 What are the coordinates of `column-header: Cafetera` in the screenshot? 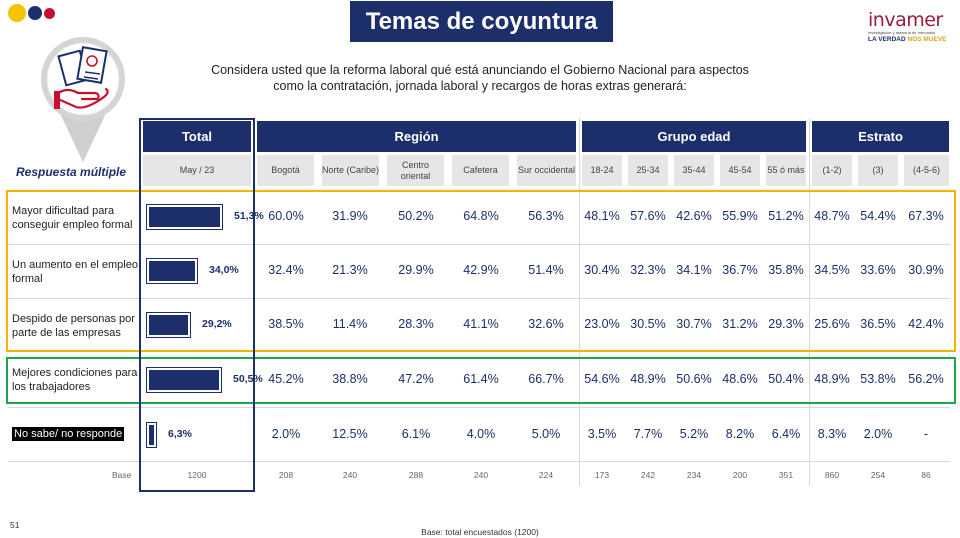 It's located at (480, 170).